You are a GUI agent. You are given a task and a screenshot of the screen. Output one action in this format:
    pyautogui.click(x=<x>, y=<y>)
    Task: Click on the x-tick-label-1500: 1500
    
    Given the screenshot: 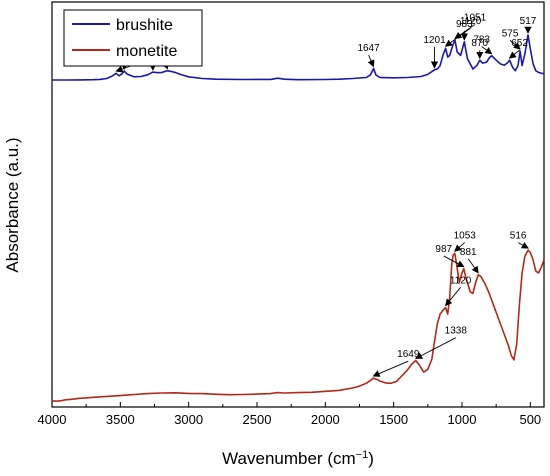 What is the action you would take?
    pyautogui.click(x=393, y=419)
    